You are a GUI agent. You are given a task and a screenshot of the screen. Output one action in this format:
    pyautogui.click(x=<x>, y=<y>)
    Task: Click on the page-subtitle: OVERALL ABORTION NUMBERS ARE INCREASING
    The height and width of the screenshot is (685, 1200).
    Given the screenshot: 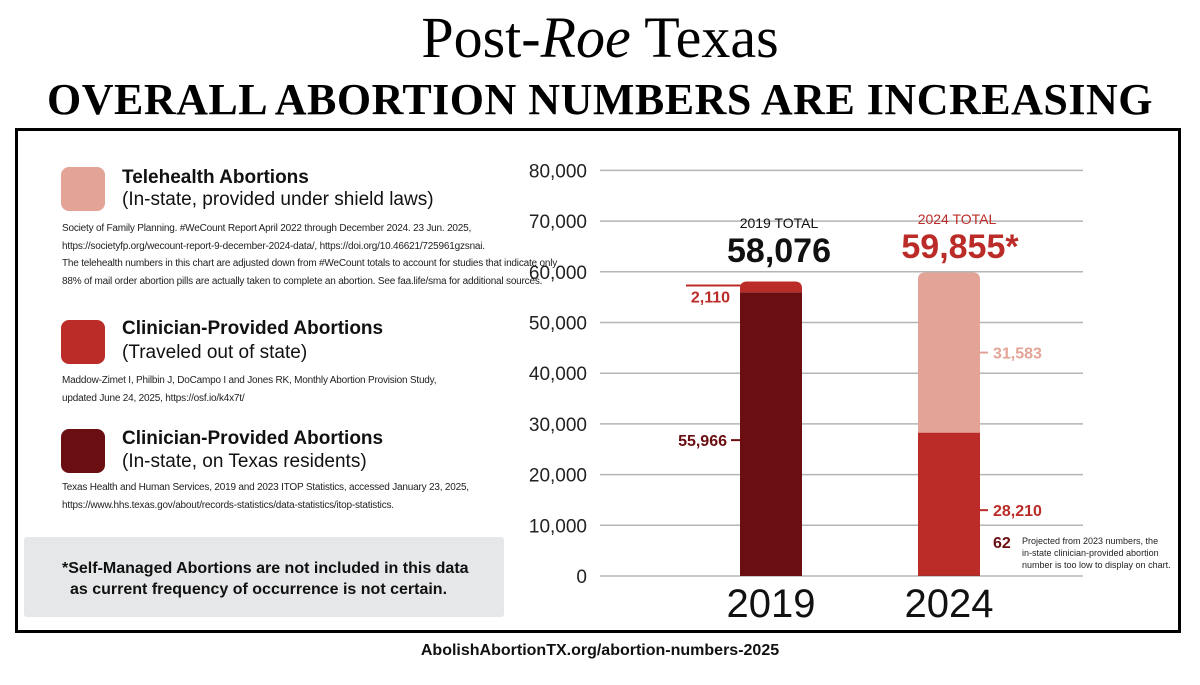 What is the action you would take?
    pyautogui.click(x=600, y=99)
    